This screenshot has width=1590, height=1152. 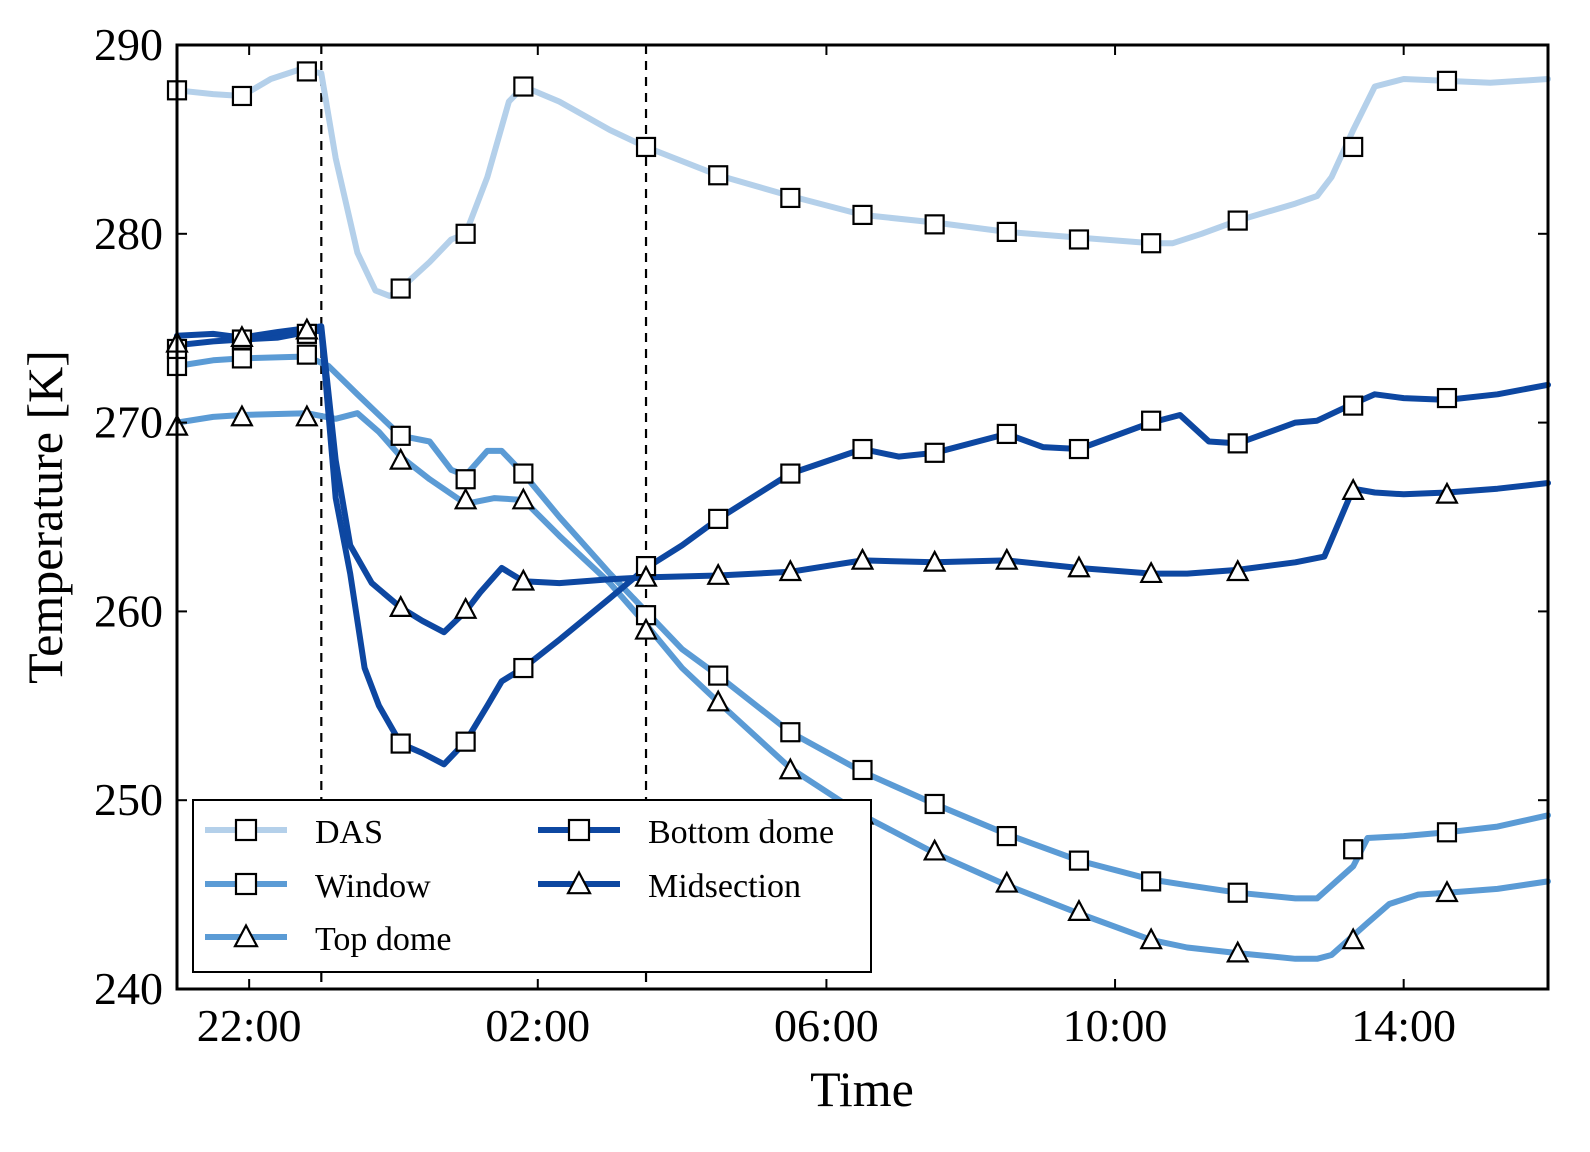 I want to click on y-tick-label: 240, so click(x=128, y=988).